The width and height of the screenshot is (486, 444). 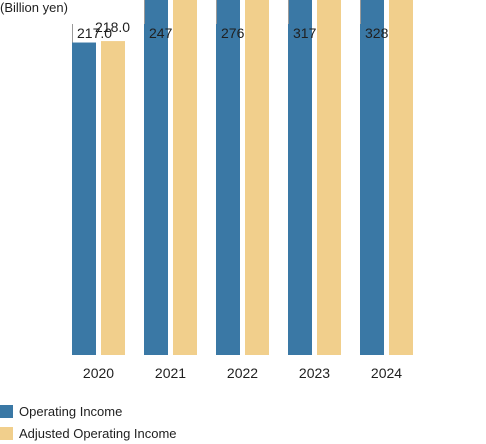 What do you see at coordinates (34, 7) in the screenshot?
I see `unit-label: (Billion yen)` at bounding box center [34, 7].